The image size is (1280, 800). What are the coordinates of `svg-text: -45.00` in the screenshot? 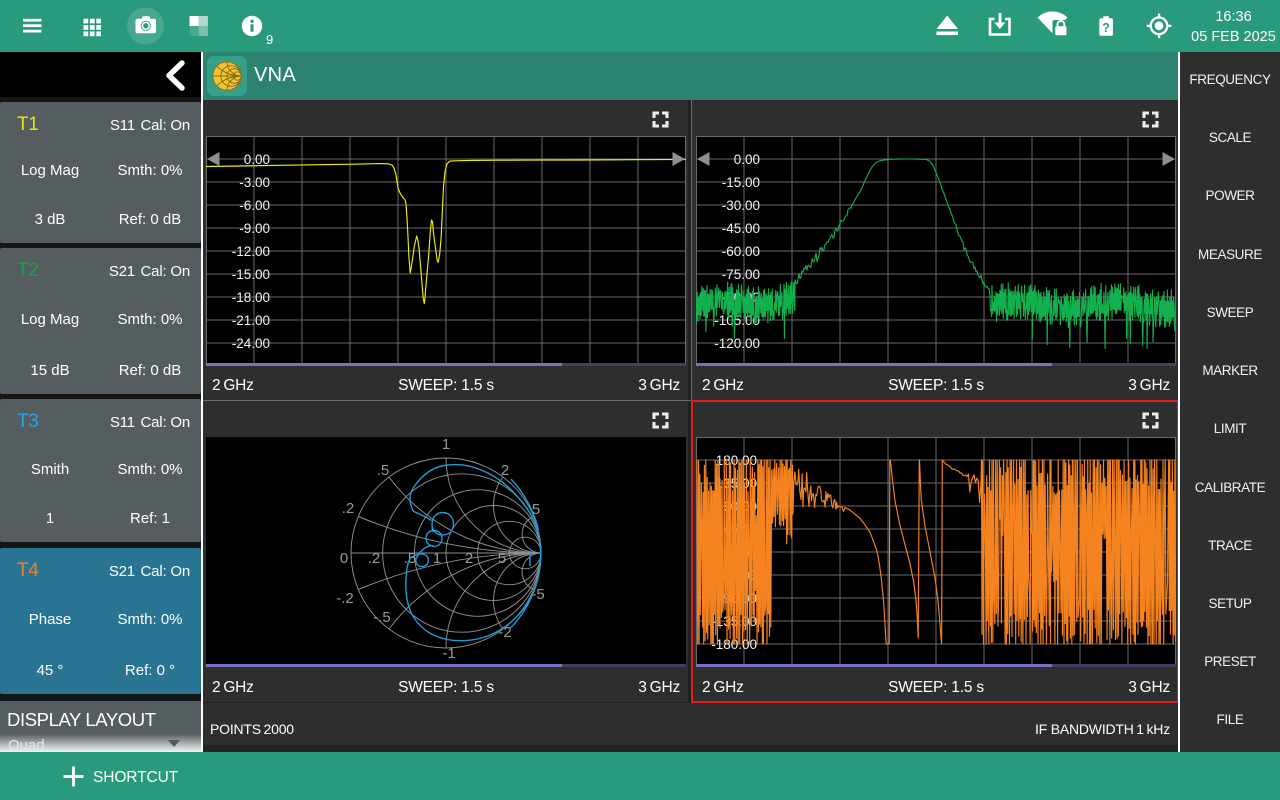 It's located at (741, 228).